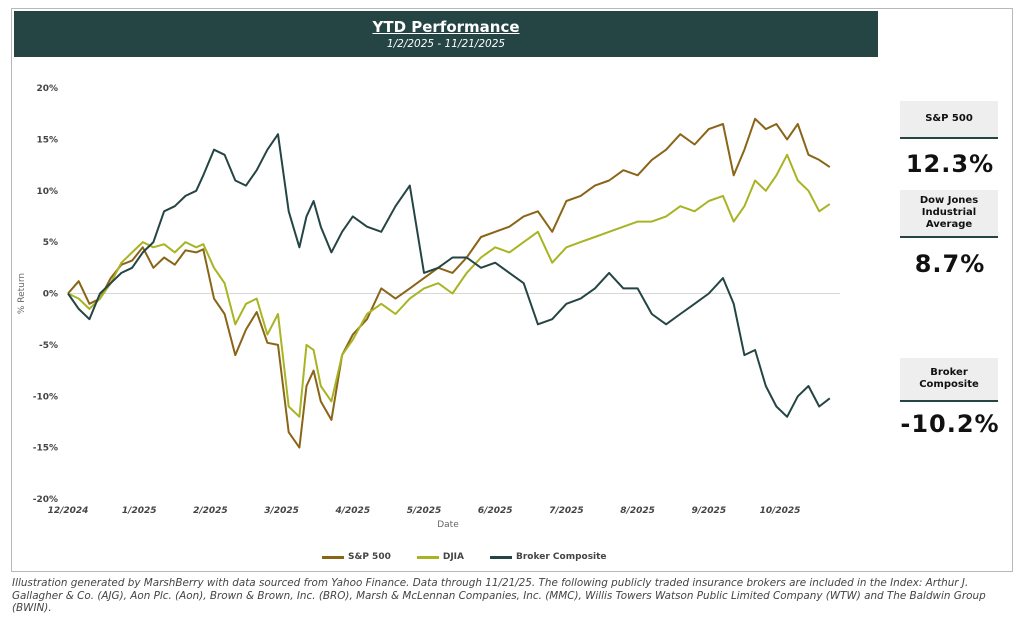  I want to click on x-axis-label: Date, so click(448, 525).